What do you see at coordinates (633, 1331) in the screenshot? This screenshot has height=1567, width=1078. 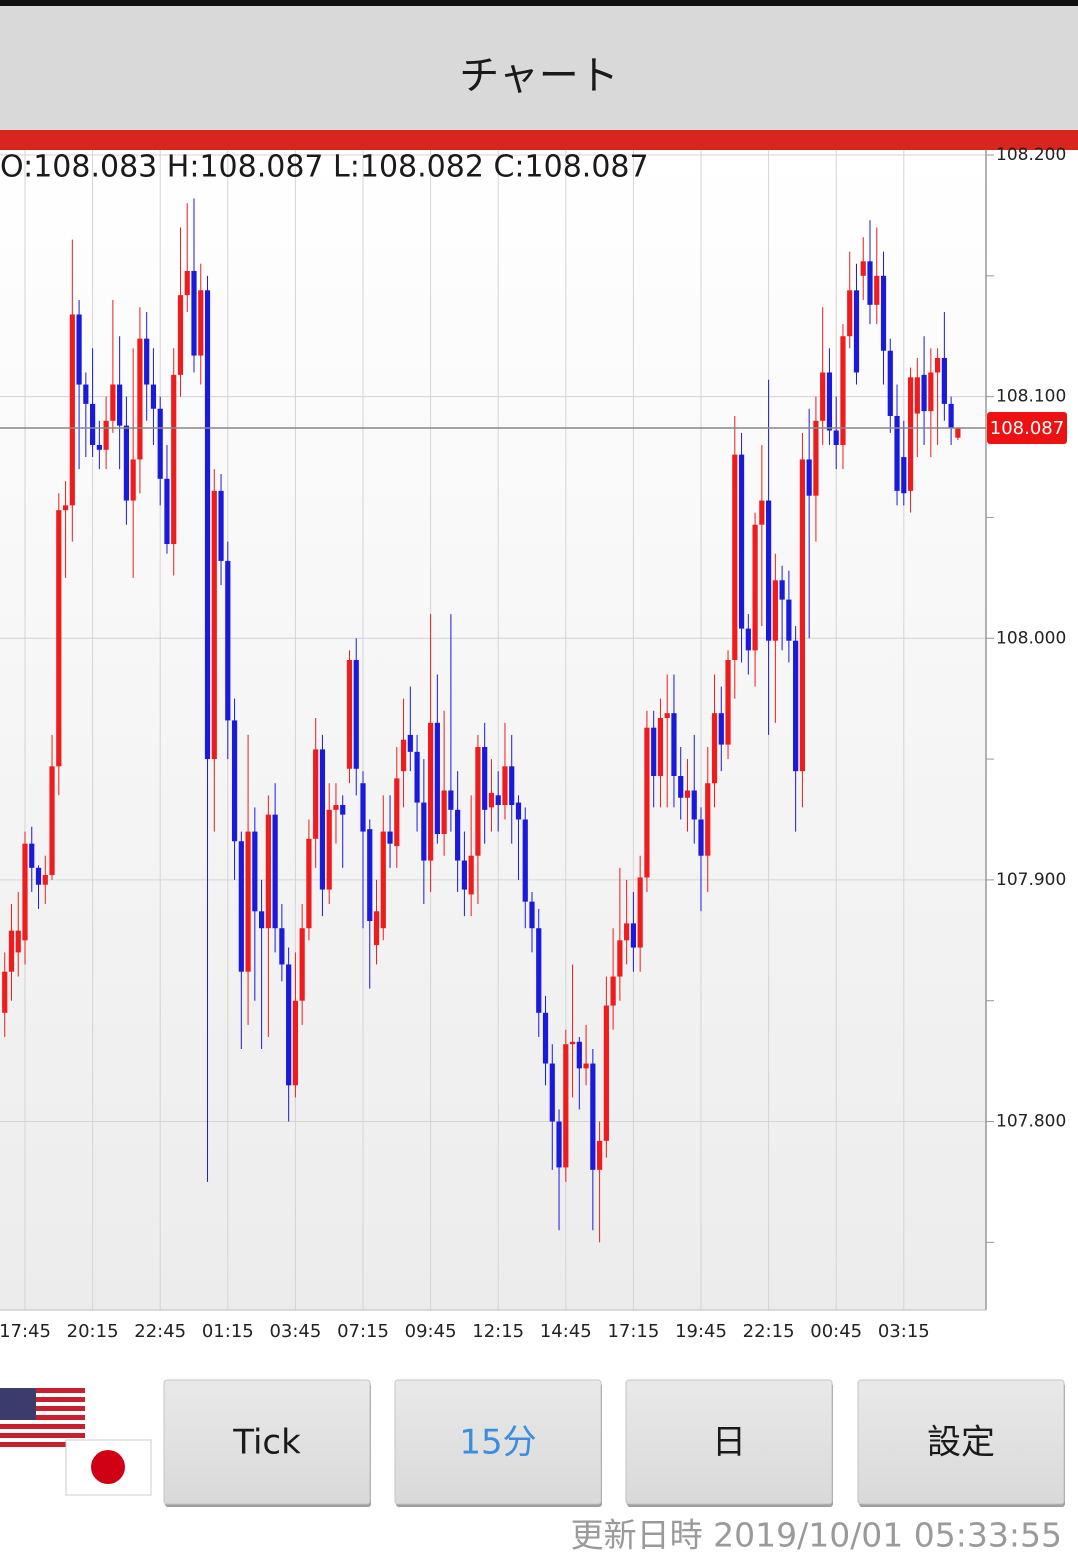 I see `x-tick-label: 17:15` at bounding box center [633, 1331].